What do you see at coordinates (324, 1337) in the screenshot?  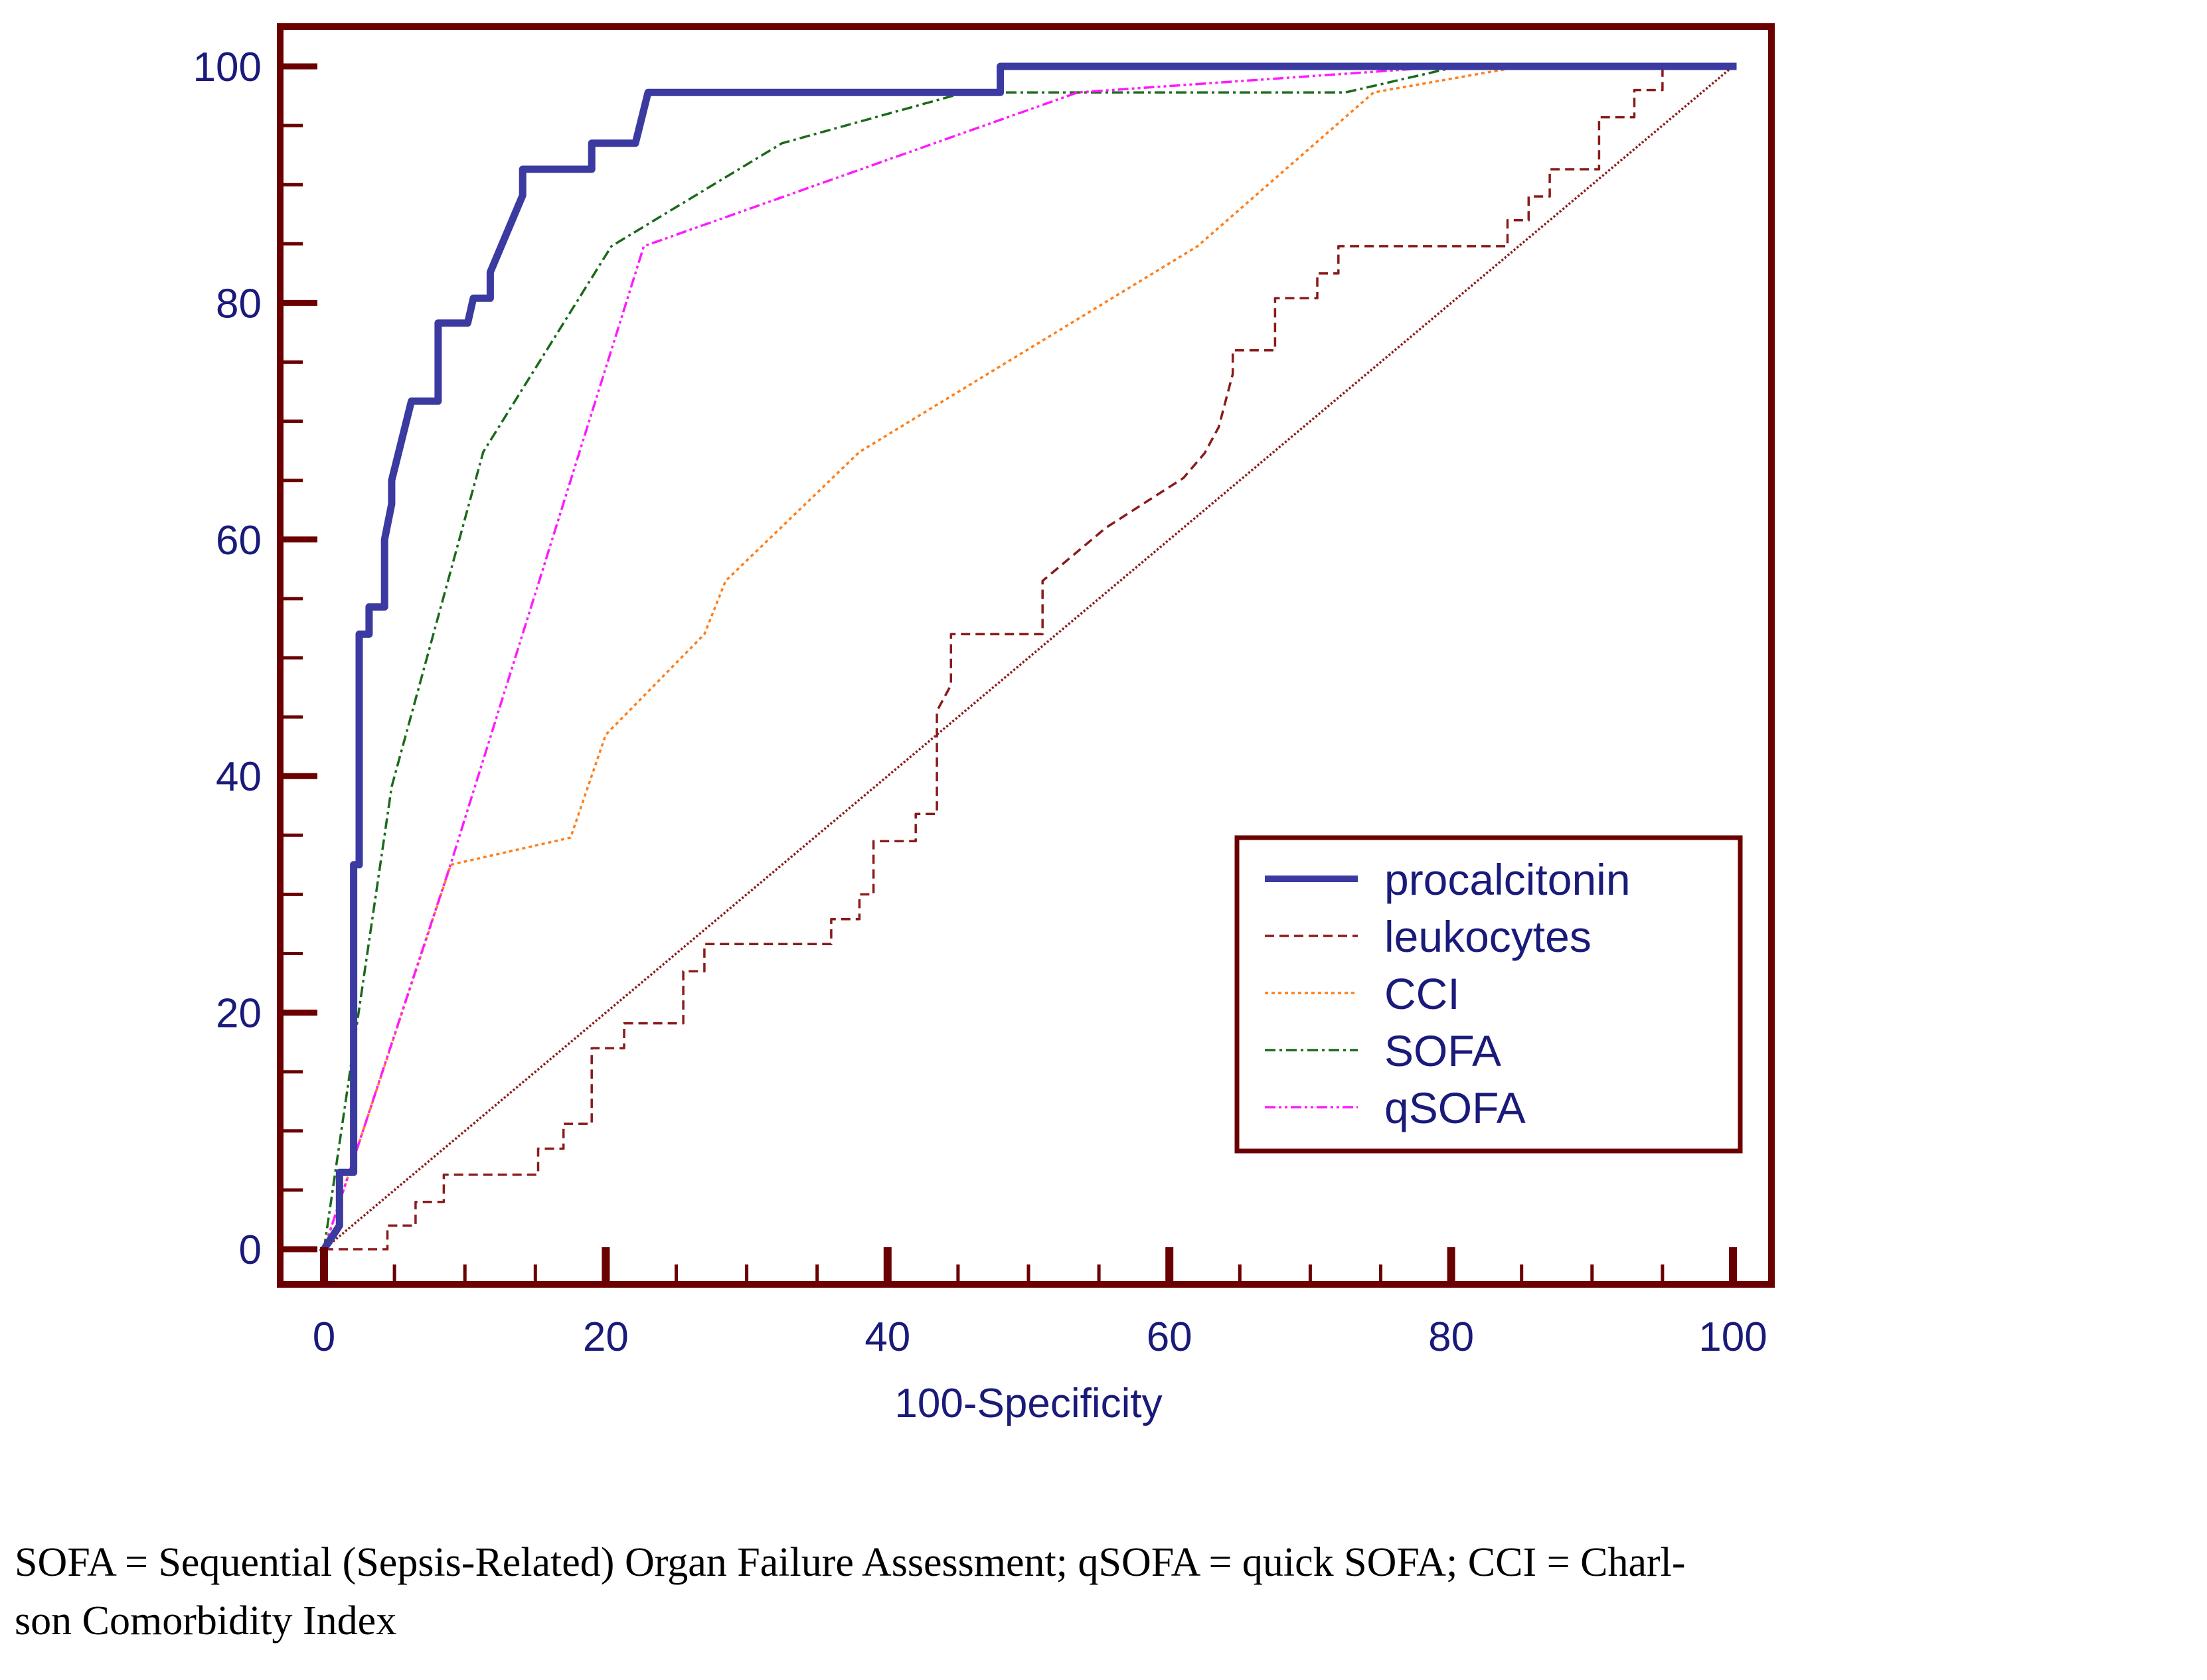 I see `x-tick-label-0: 0` at bounding box center [324, 1337].